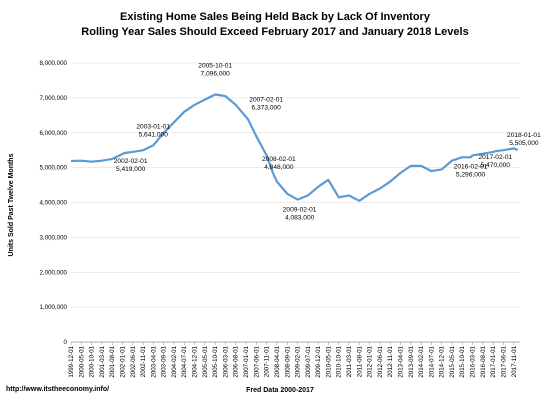 The height and width of the screenshot is (400, 551). Describe the element at coordinates (215, 66) in the screenshot. I see `data-label-date: 2005-10-01` at that location.